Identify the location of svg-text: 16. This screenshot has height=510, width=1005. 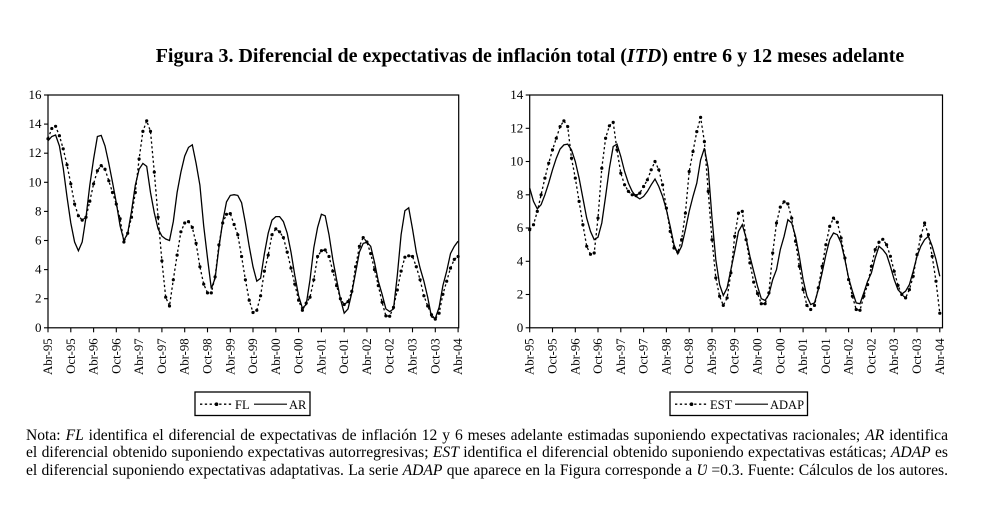
(36, 94).